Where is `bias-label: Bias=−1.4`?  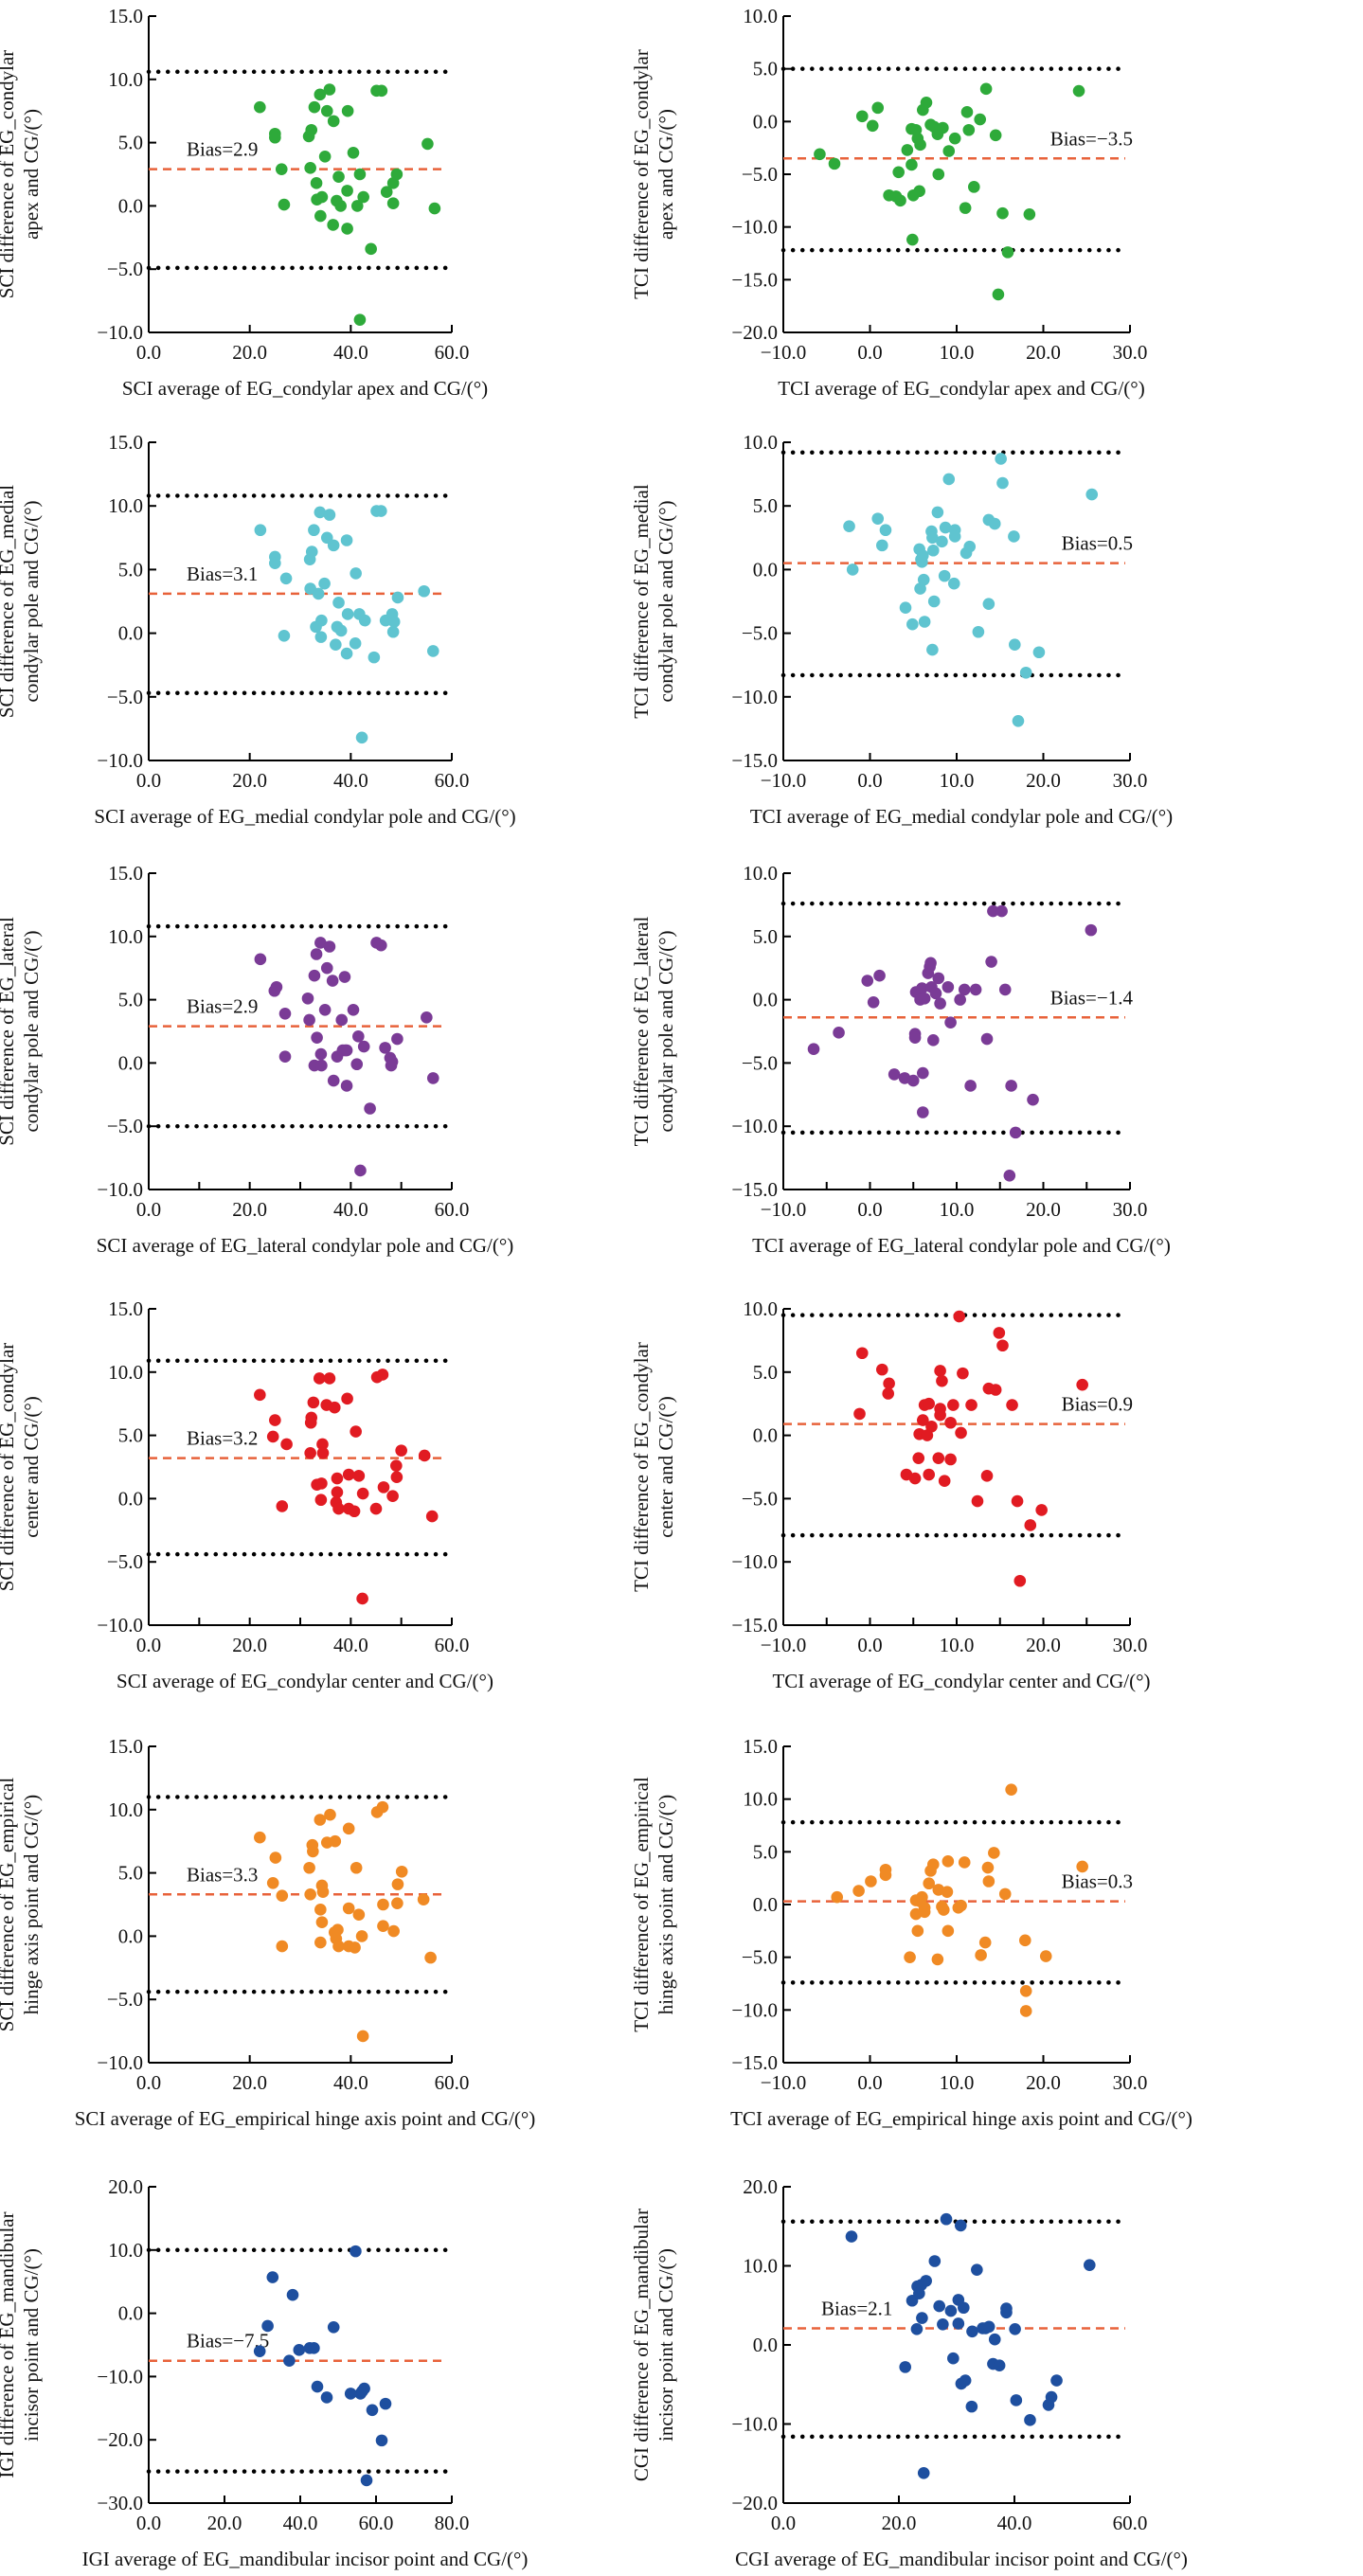 bias-label: Bias=−1.4 is located at coordinates (1092, 998).